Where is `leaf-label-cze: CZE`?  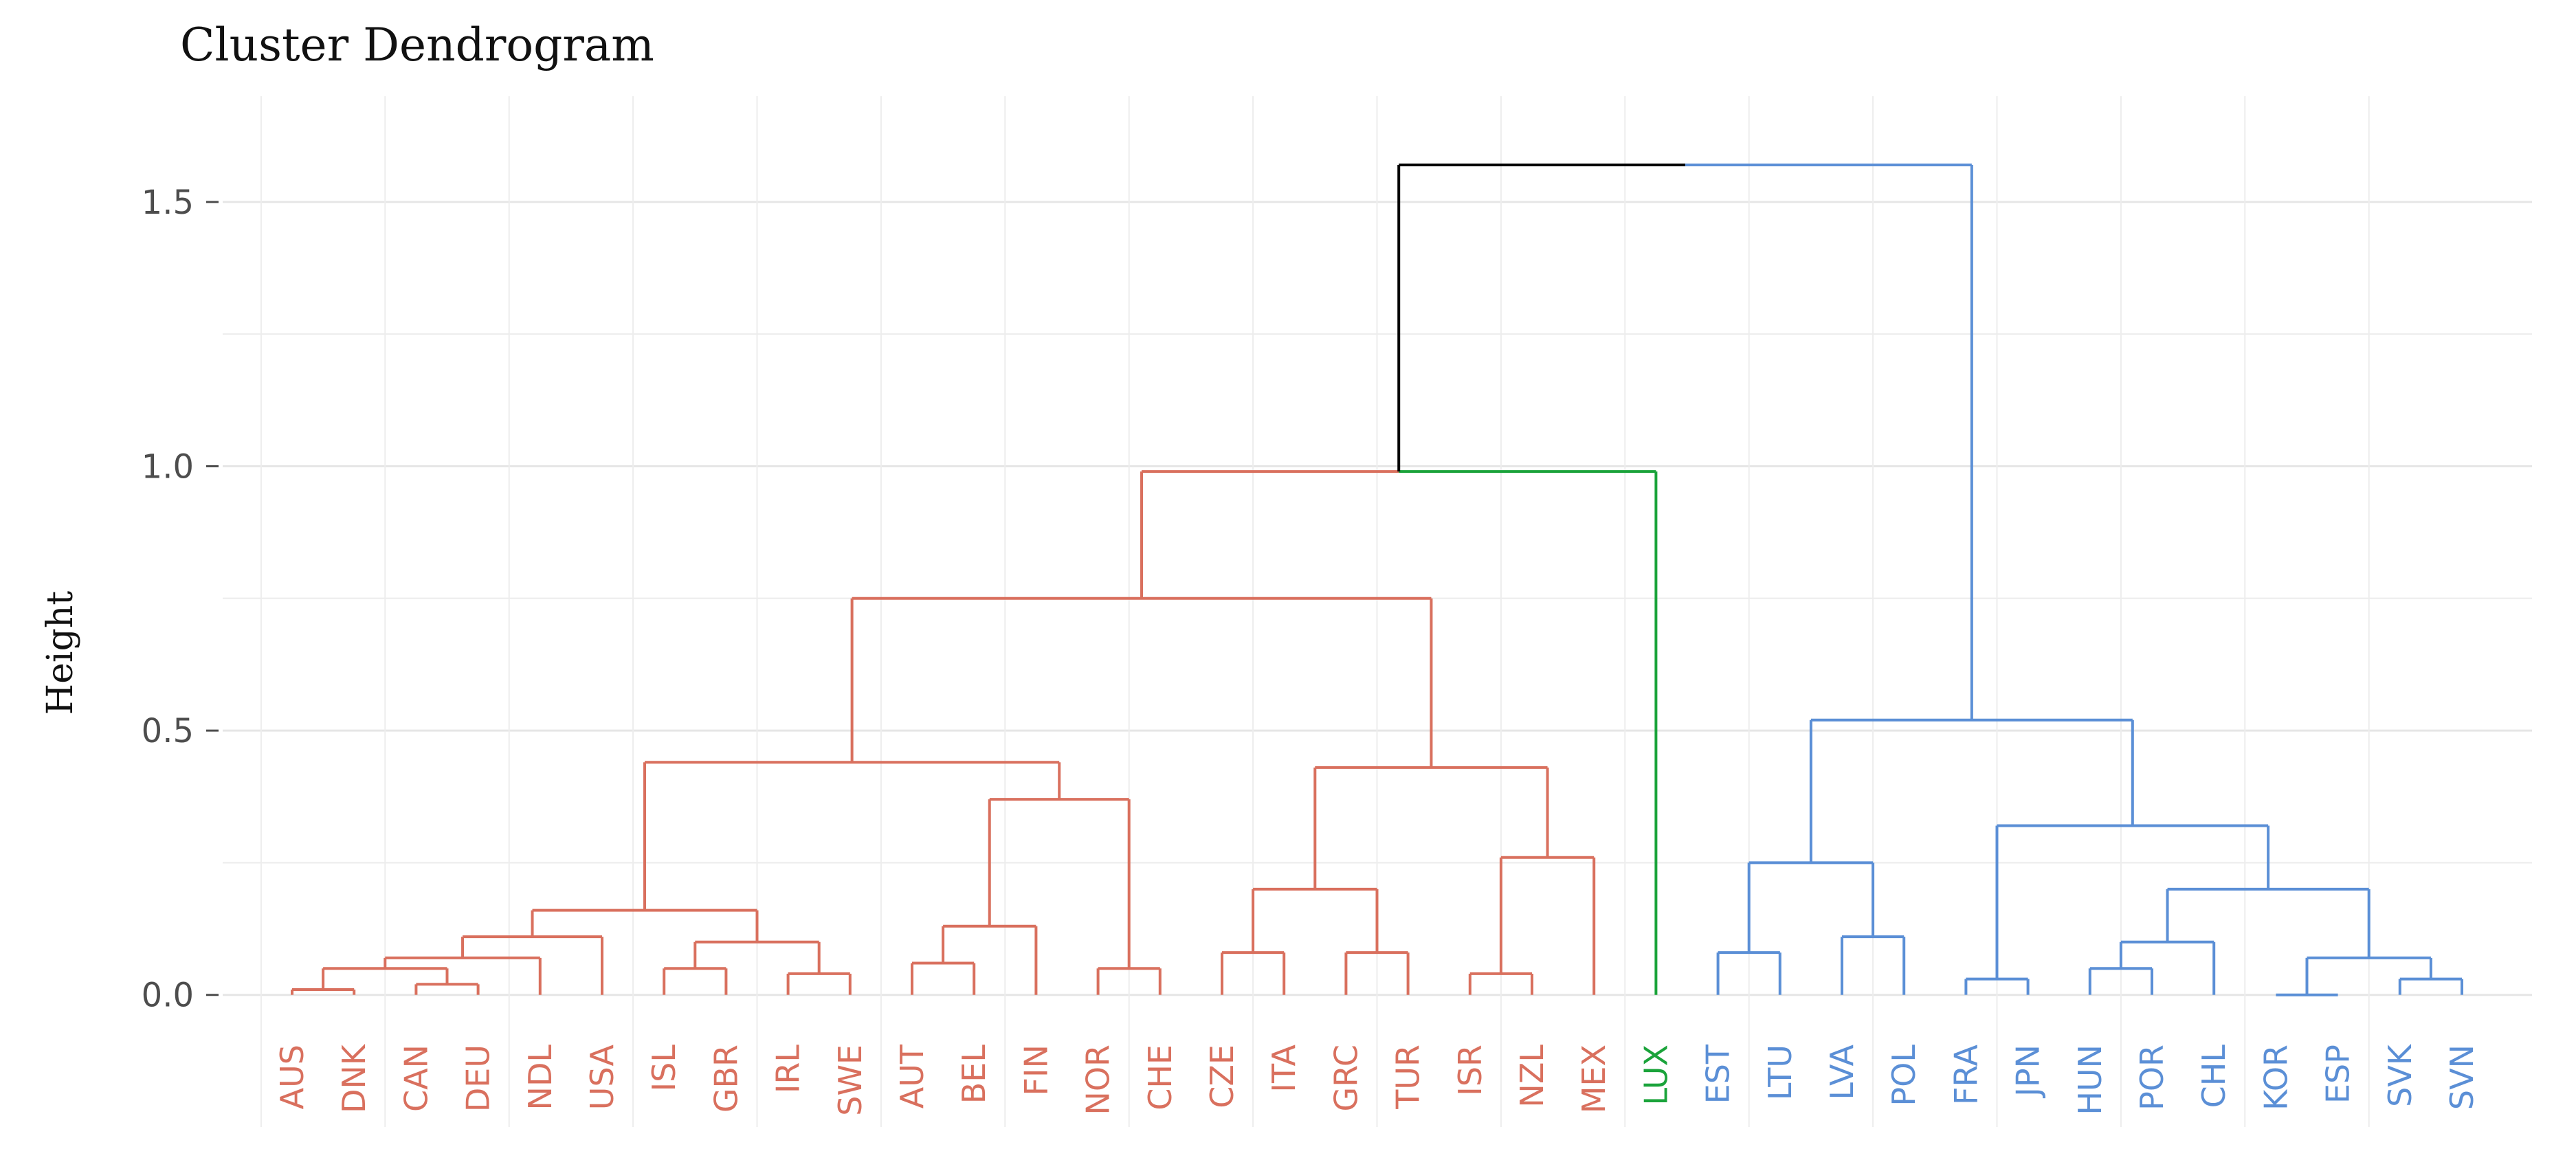
leaf-label-cze: CZE is located at coordinates (1222, 1076).